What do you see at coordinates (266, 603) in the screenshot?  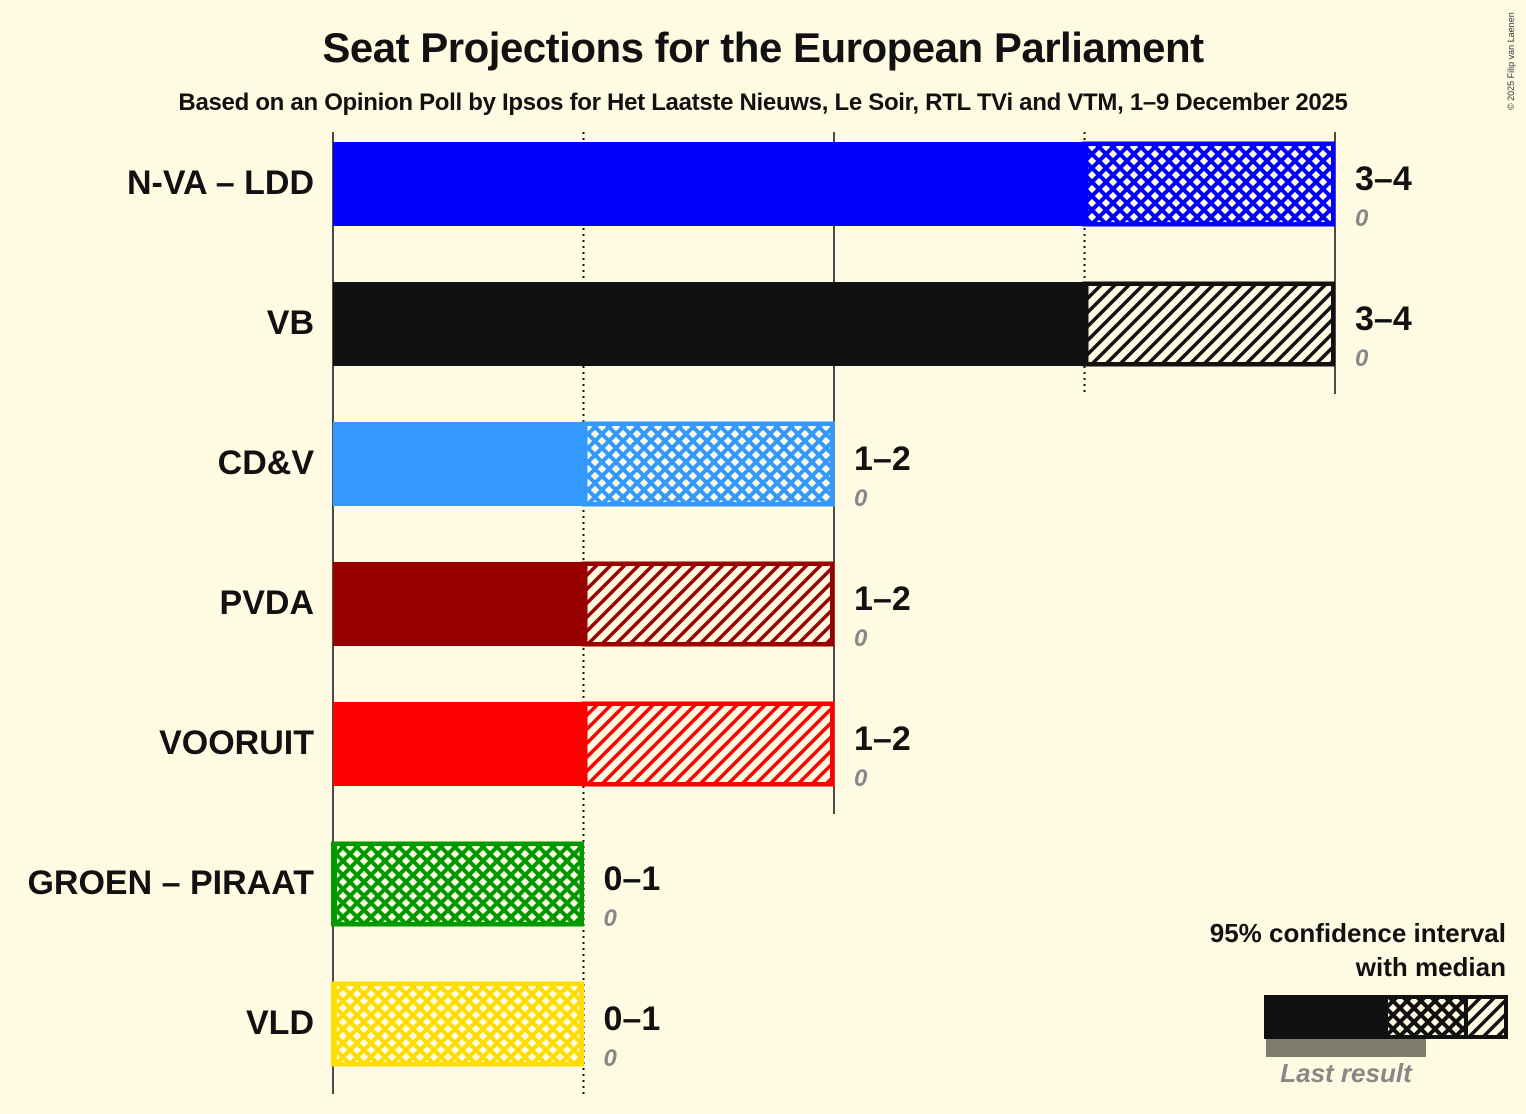 I see `party-label: PVDA` at bounding box center [266, 603].